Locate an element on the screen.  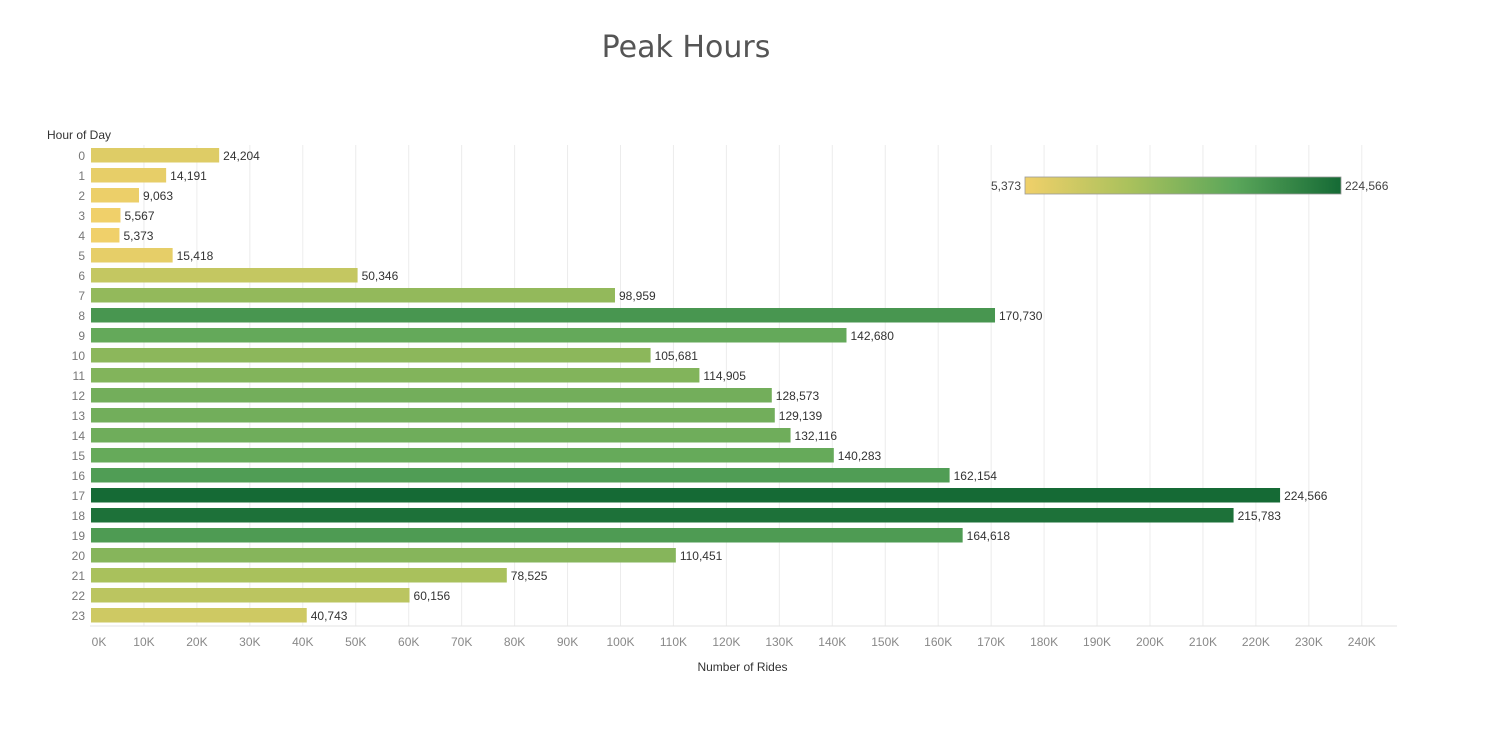
x-axis-title: Number of Rides is located at coordinates (742, 667).